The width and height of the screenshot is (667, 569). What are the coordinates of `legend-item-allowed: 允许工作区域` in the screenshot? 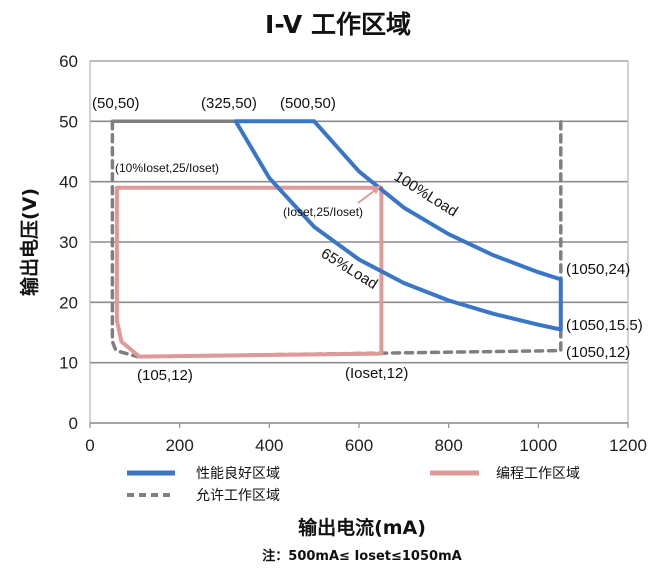 It's located at (203, 496).